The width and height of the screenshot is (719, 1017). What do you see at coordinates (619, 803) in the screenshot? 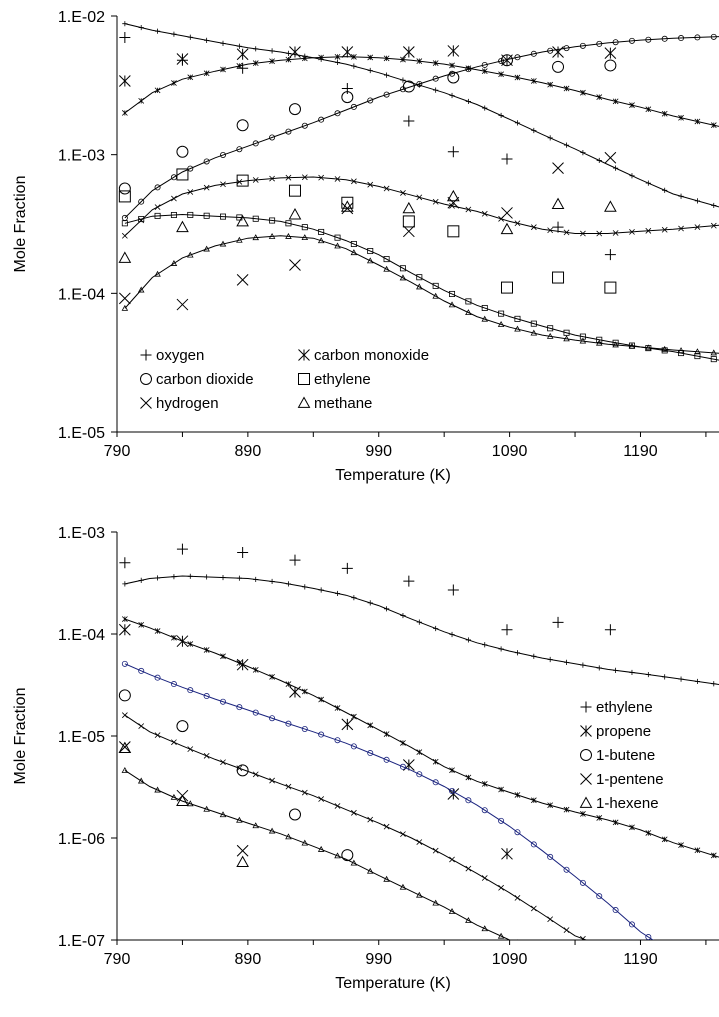
I see `legend-item: 1-hexene` at bounding box center [619, 803].